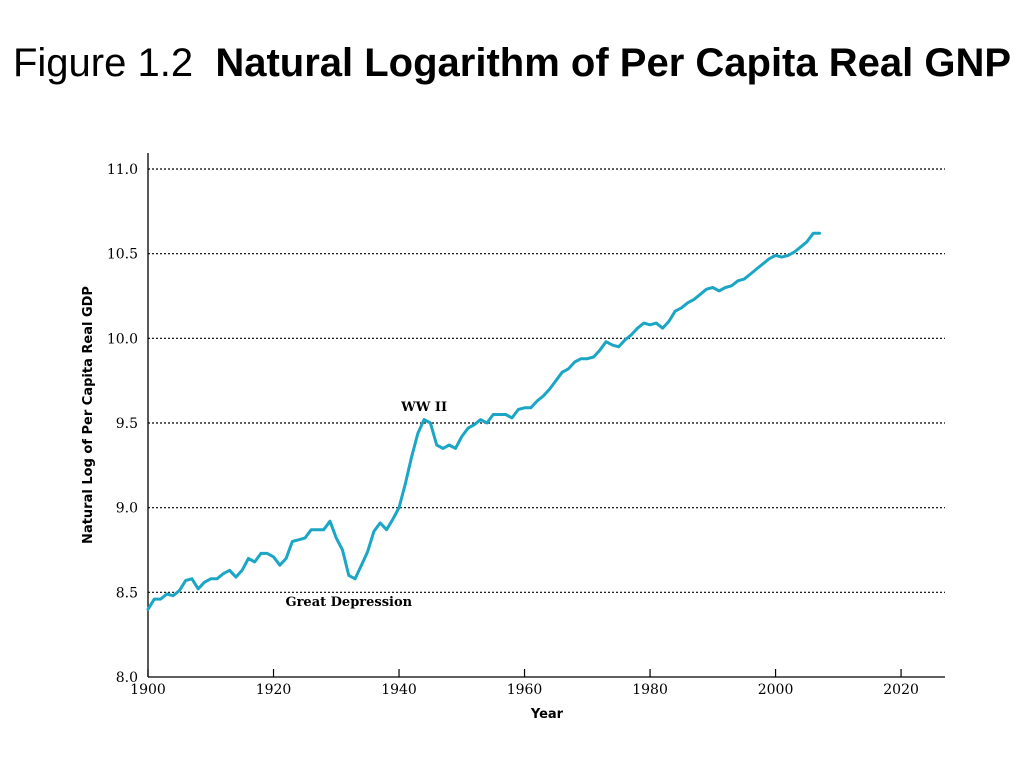 The image size is (1024, 768). What do you see at coordinates (274, 690) in the screenshot?
I see `x-tick-label: 1920` at bounding box center [274, 690].